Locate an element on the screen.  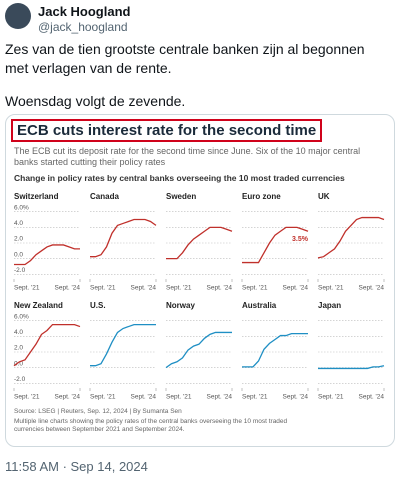
panel-title: Norway is located at coordinates (180, 305).